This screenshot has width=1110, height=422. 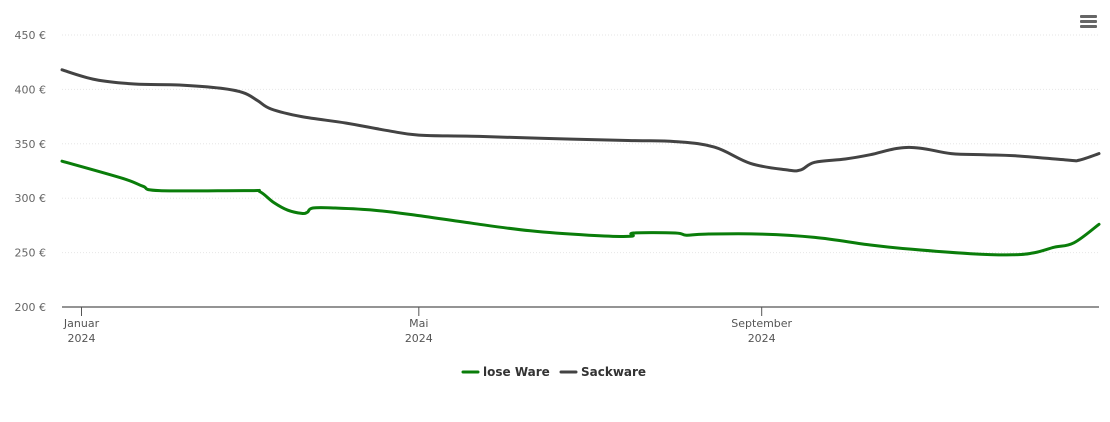 I want to click on legend-label: Sackware, so click(x=613, y=372).